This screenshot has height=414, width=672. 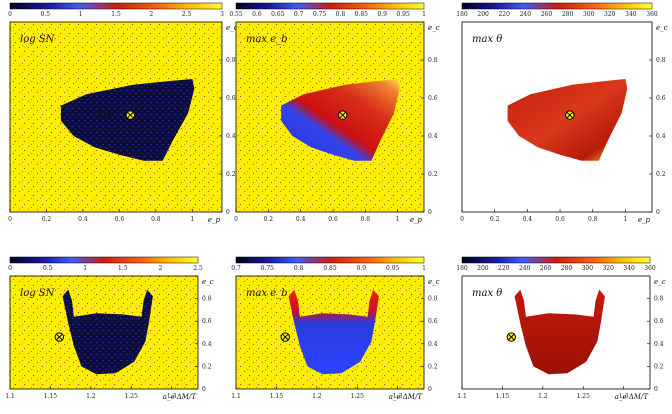 I want to click on x-tick-label: 1.1, so click(x=236, y=396).